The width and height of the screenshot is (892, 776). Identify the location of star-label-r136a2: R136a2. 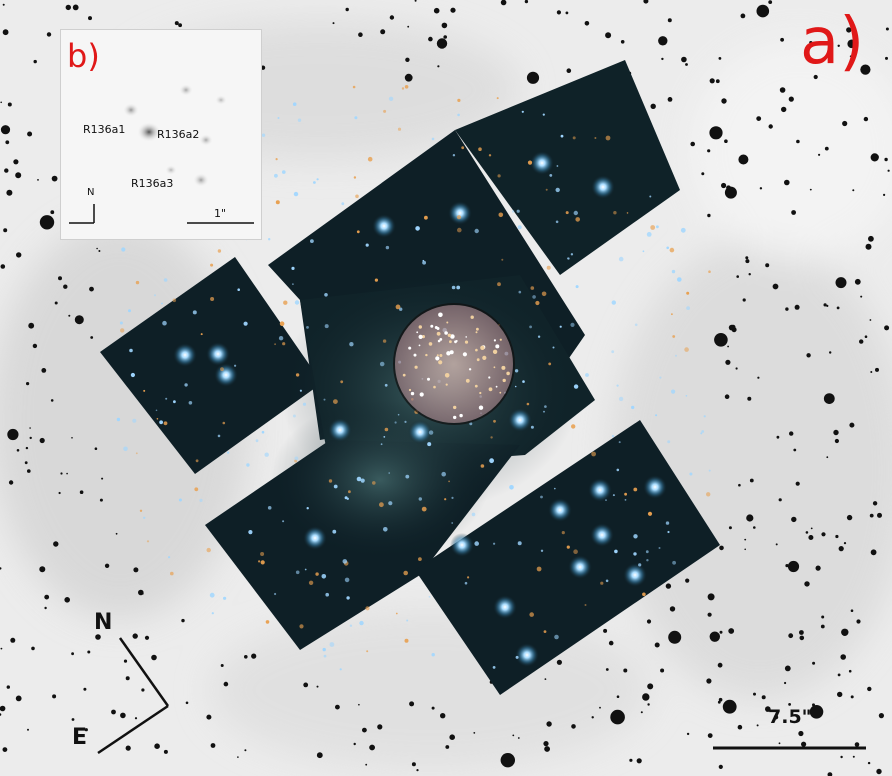
(178, 134).